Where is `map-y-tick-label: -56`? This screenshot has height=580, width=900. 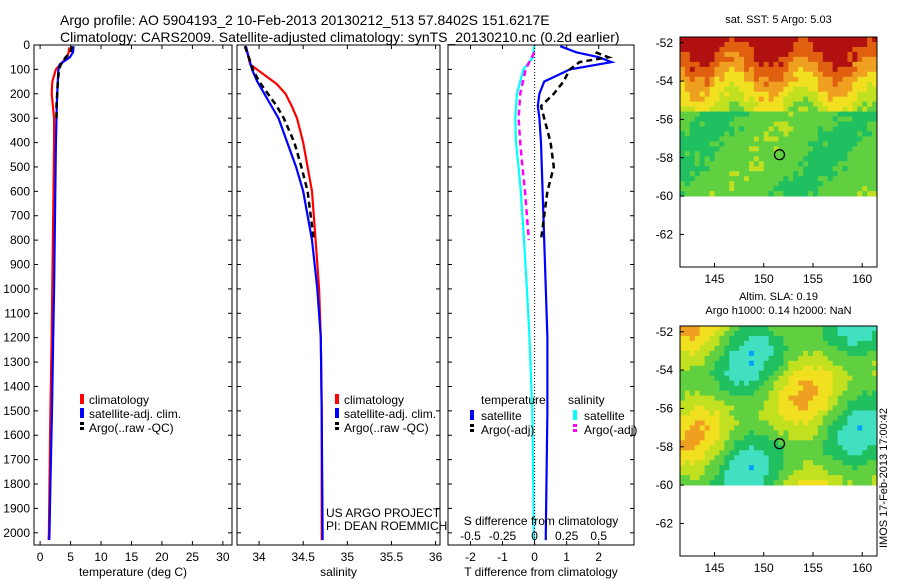
map-y-tick-label: -56 is located at coordinates (665, 408).